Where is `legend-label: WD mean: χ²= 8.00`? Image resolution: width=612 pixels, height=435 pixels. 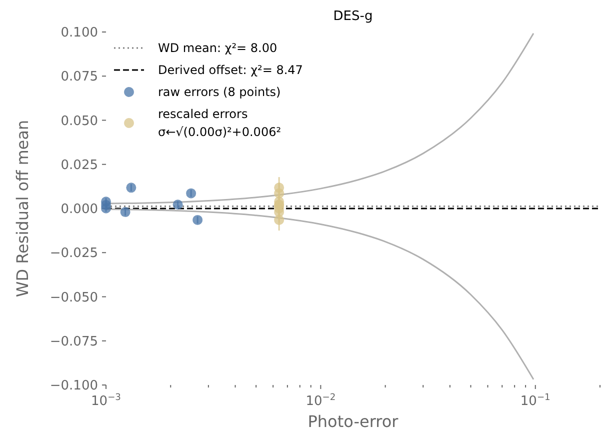
legend-label: WD mean: χ²= 8.00 is located at coordinates (218, 48).